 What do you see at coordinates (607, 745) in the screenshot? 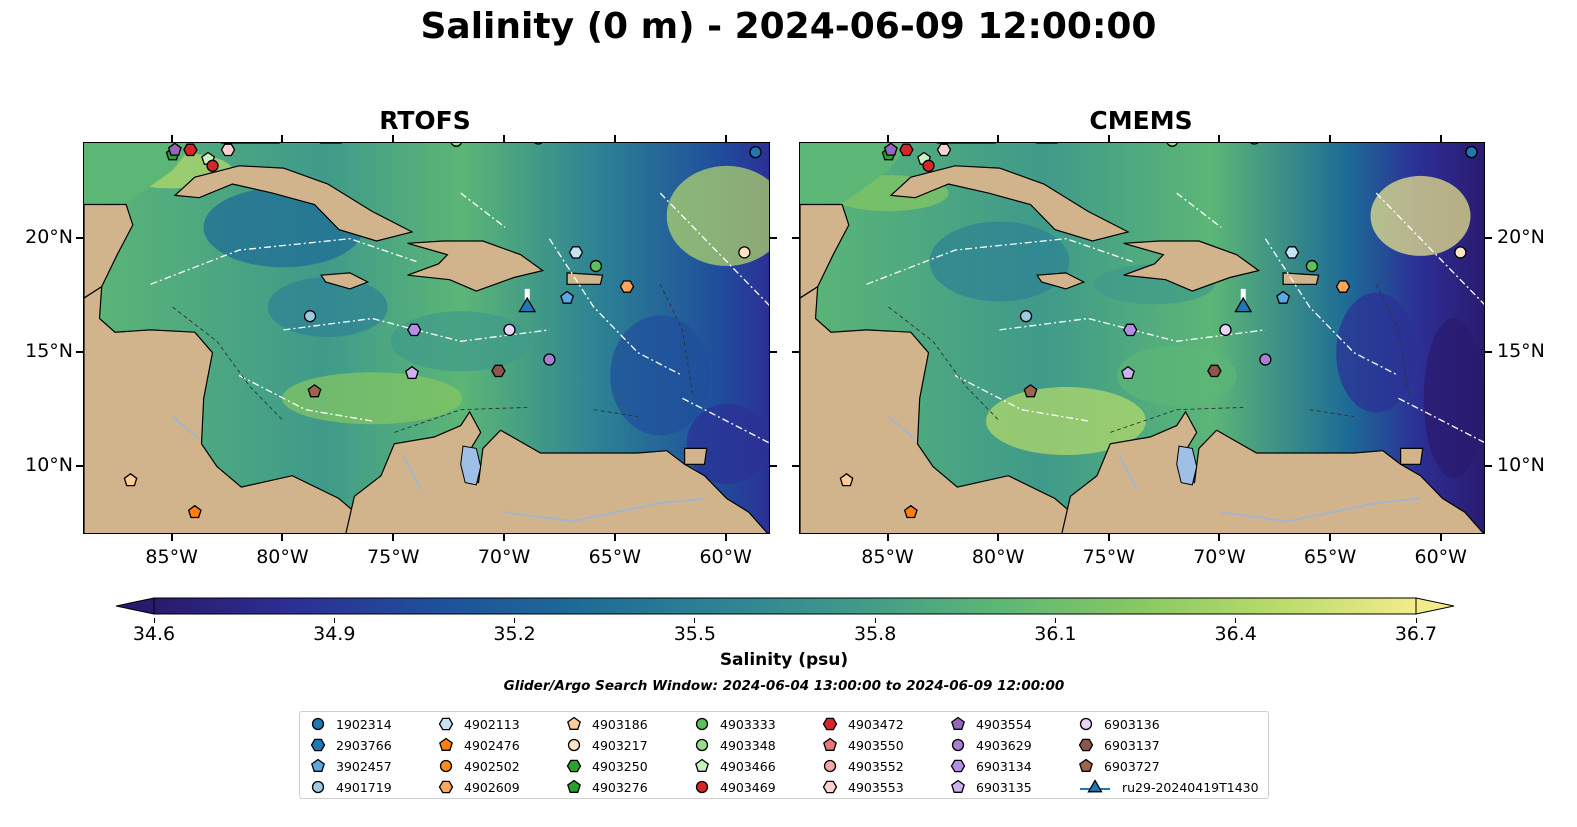
I see `legend-item-4903217: 4903217` at bounding box center [607, 745].